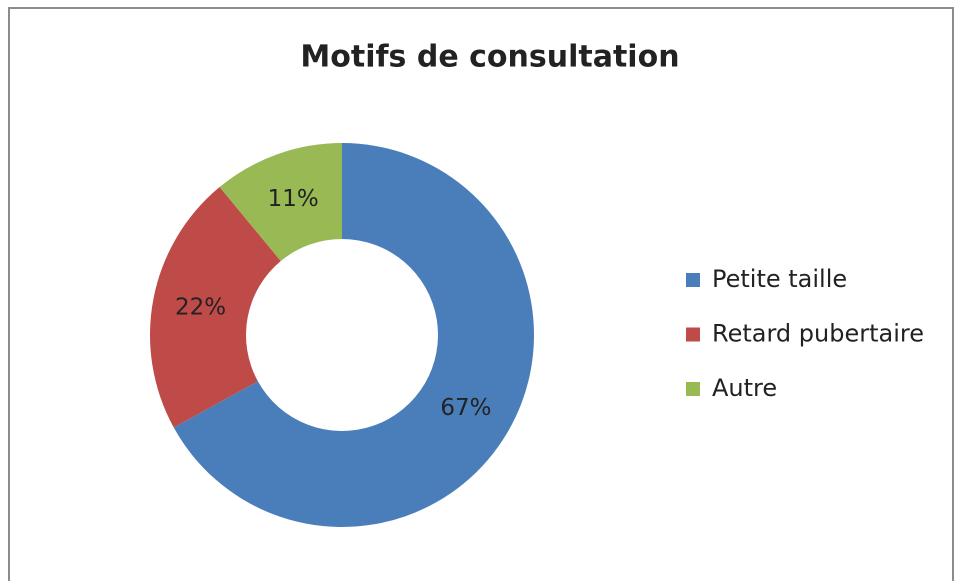  Describe the element at coordinates (200, 308) in the screenshot. I see `data-label: 22%` at that location.